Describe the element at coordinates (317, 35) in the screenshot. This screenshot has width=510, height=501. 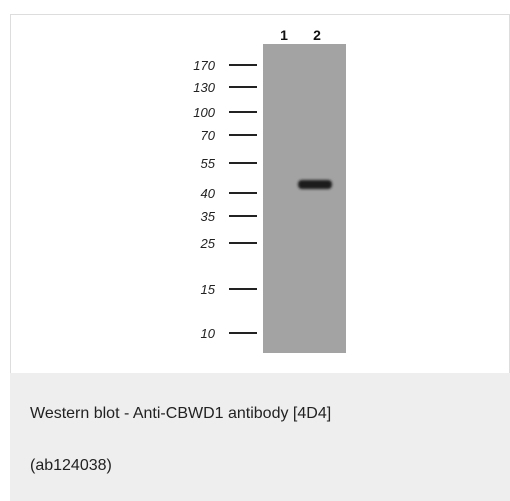
I see `lane-label-2: 2` at that location.